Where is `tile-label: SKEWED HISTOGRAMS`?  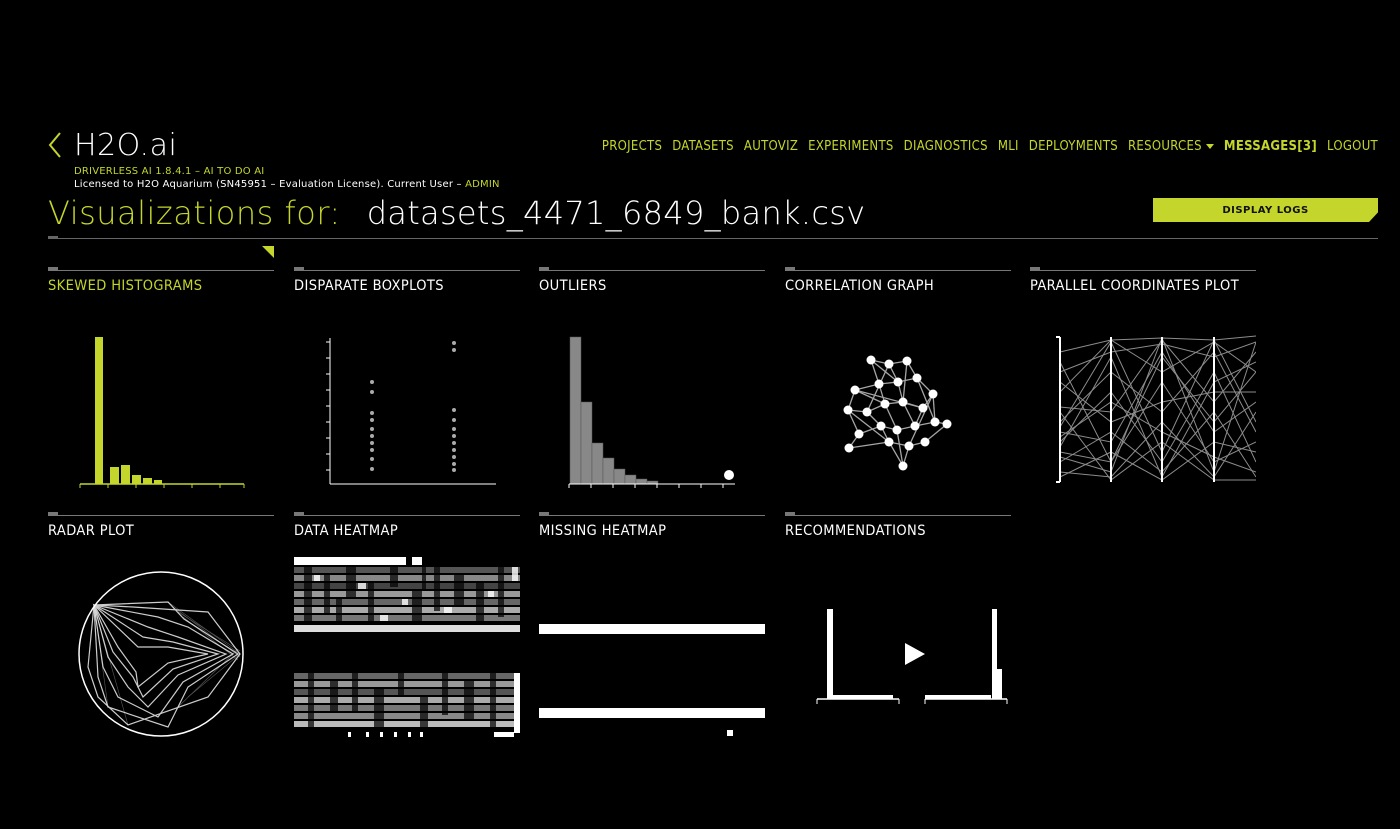
tile-label: SKEWED HISTOGRAMS is located at coordinates (125, 286).